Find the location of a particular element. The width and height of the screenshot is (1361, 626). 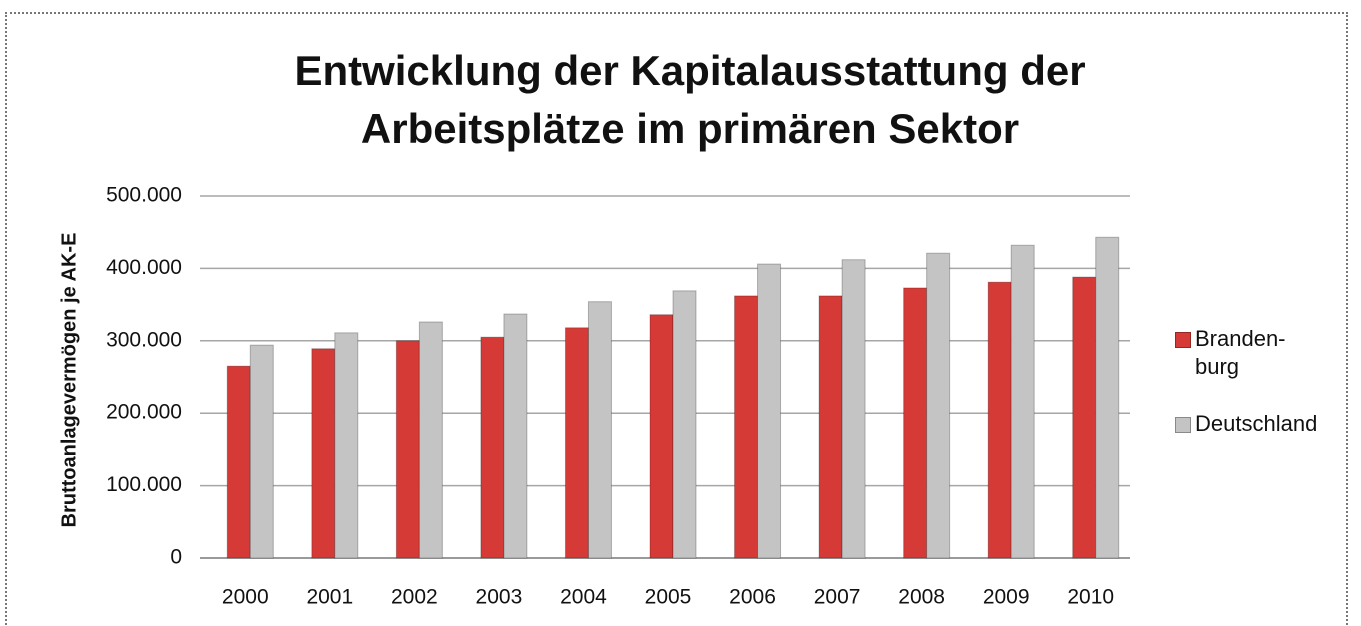

legend-item: Deutschland is located at coordinates (1250, 424).